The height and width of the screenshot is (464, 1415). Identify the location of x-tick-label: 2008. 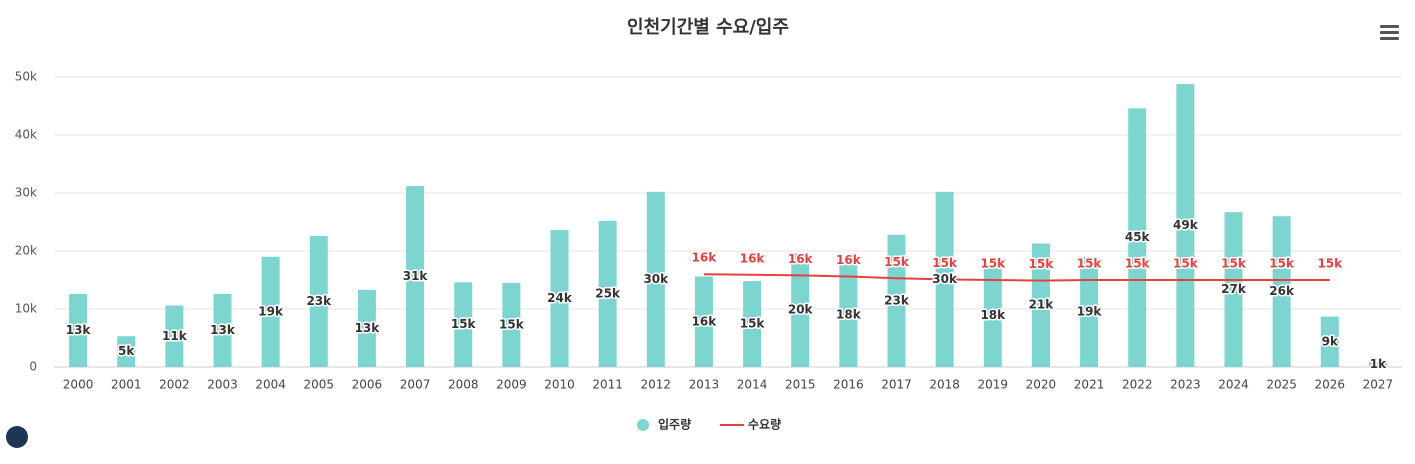
(463, 385).